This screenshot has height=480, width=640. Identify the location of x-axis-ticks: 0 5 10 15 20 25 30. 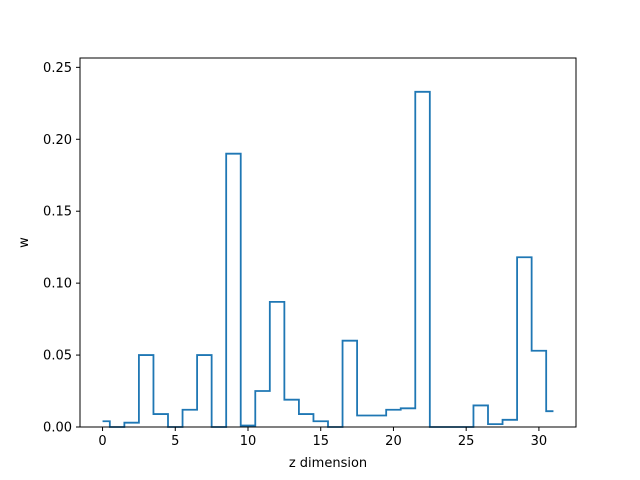
(322, 438).